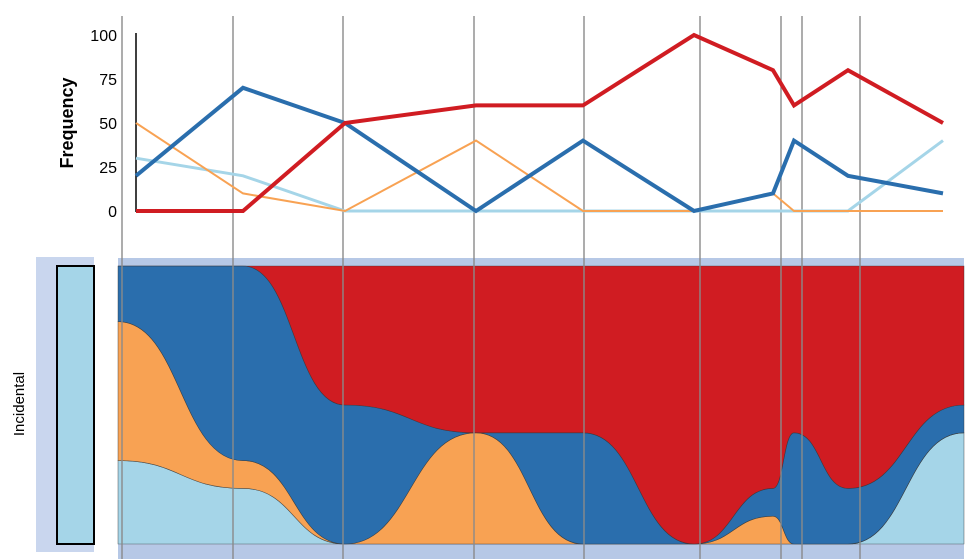 The height and width of the screenshot is (559, 967). I want to click on group-legend-swatch, so click(75, 405).